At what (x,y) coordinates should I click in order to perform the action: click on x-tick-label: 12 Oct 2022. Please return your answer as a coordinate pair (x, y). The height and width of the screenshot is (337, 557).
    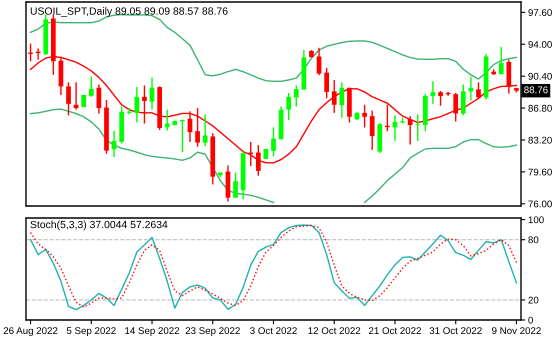
    Looking at the image, I should click on (334, 330).